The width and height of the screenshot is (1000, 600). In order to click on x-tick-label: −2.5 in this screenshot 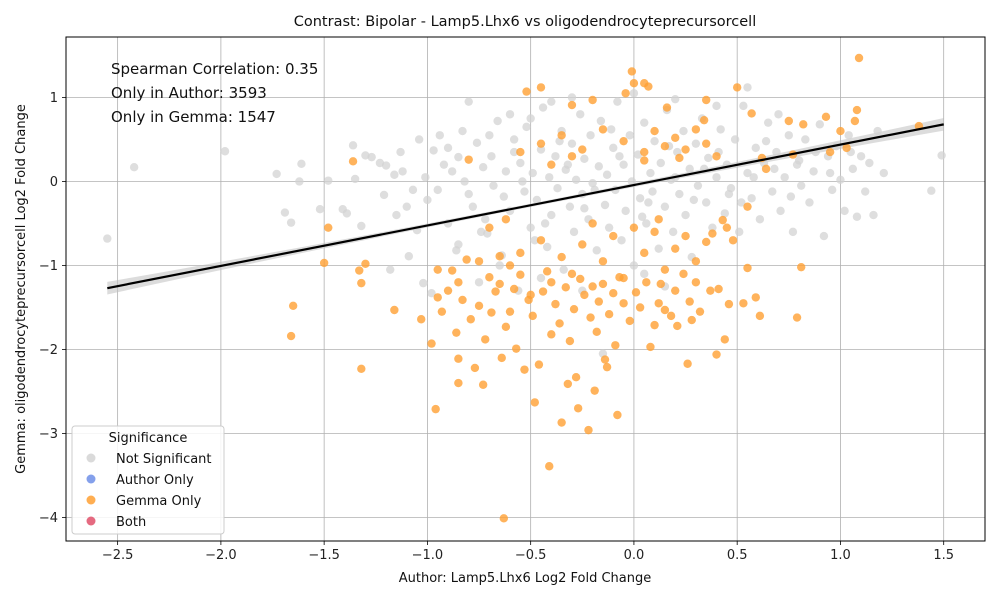, I will do `click(118, 555)`.